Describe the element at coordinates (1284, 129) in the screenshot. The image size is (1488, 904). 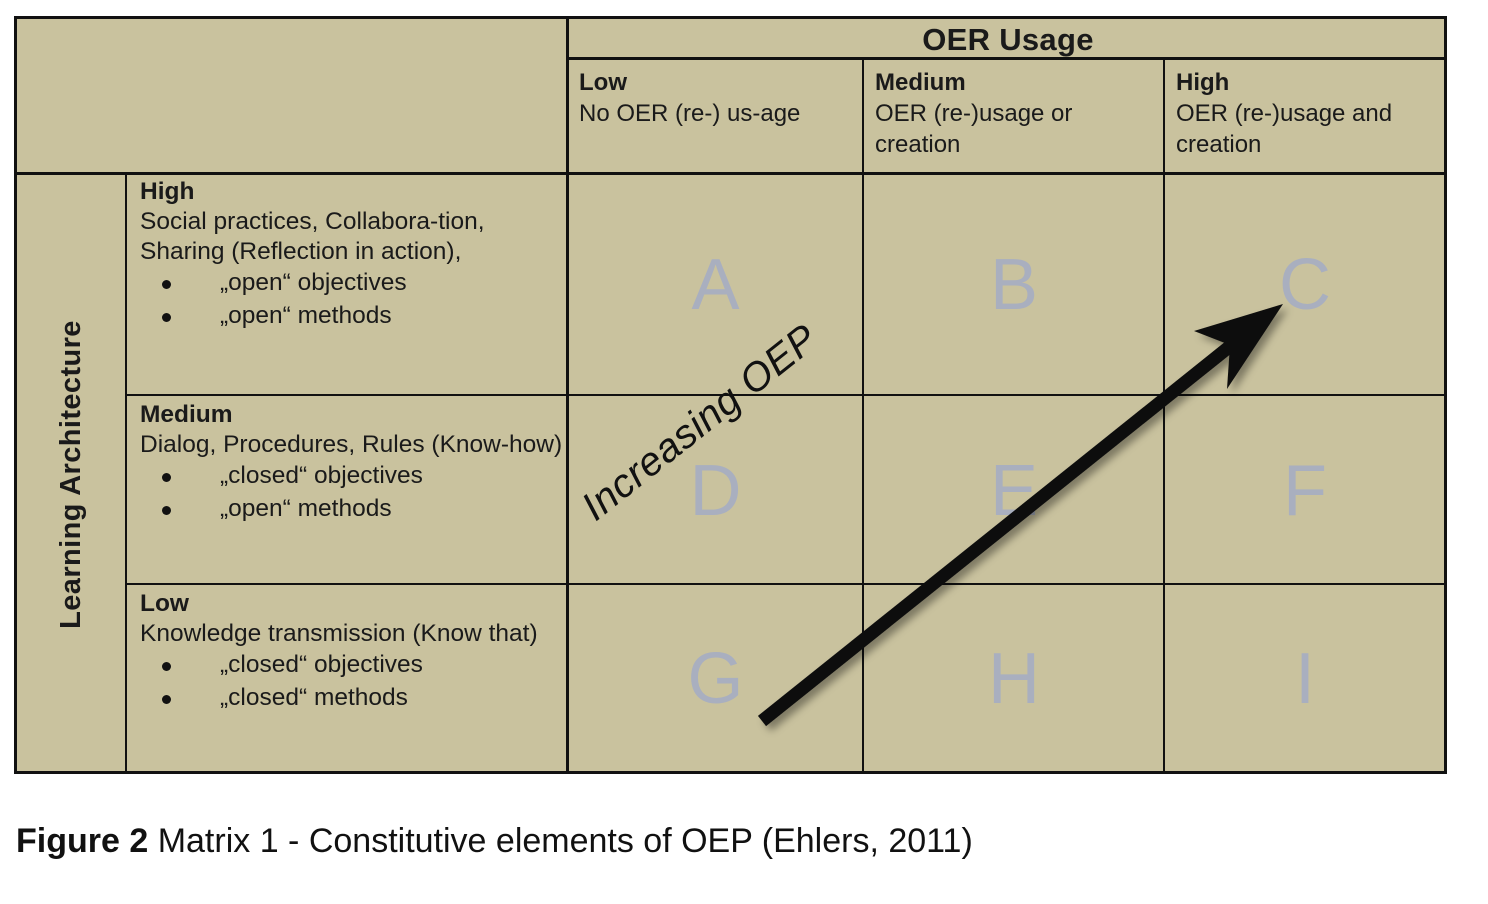
I see `column-header-high-description: OER (re-)usage and creation` at that location.